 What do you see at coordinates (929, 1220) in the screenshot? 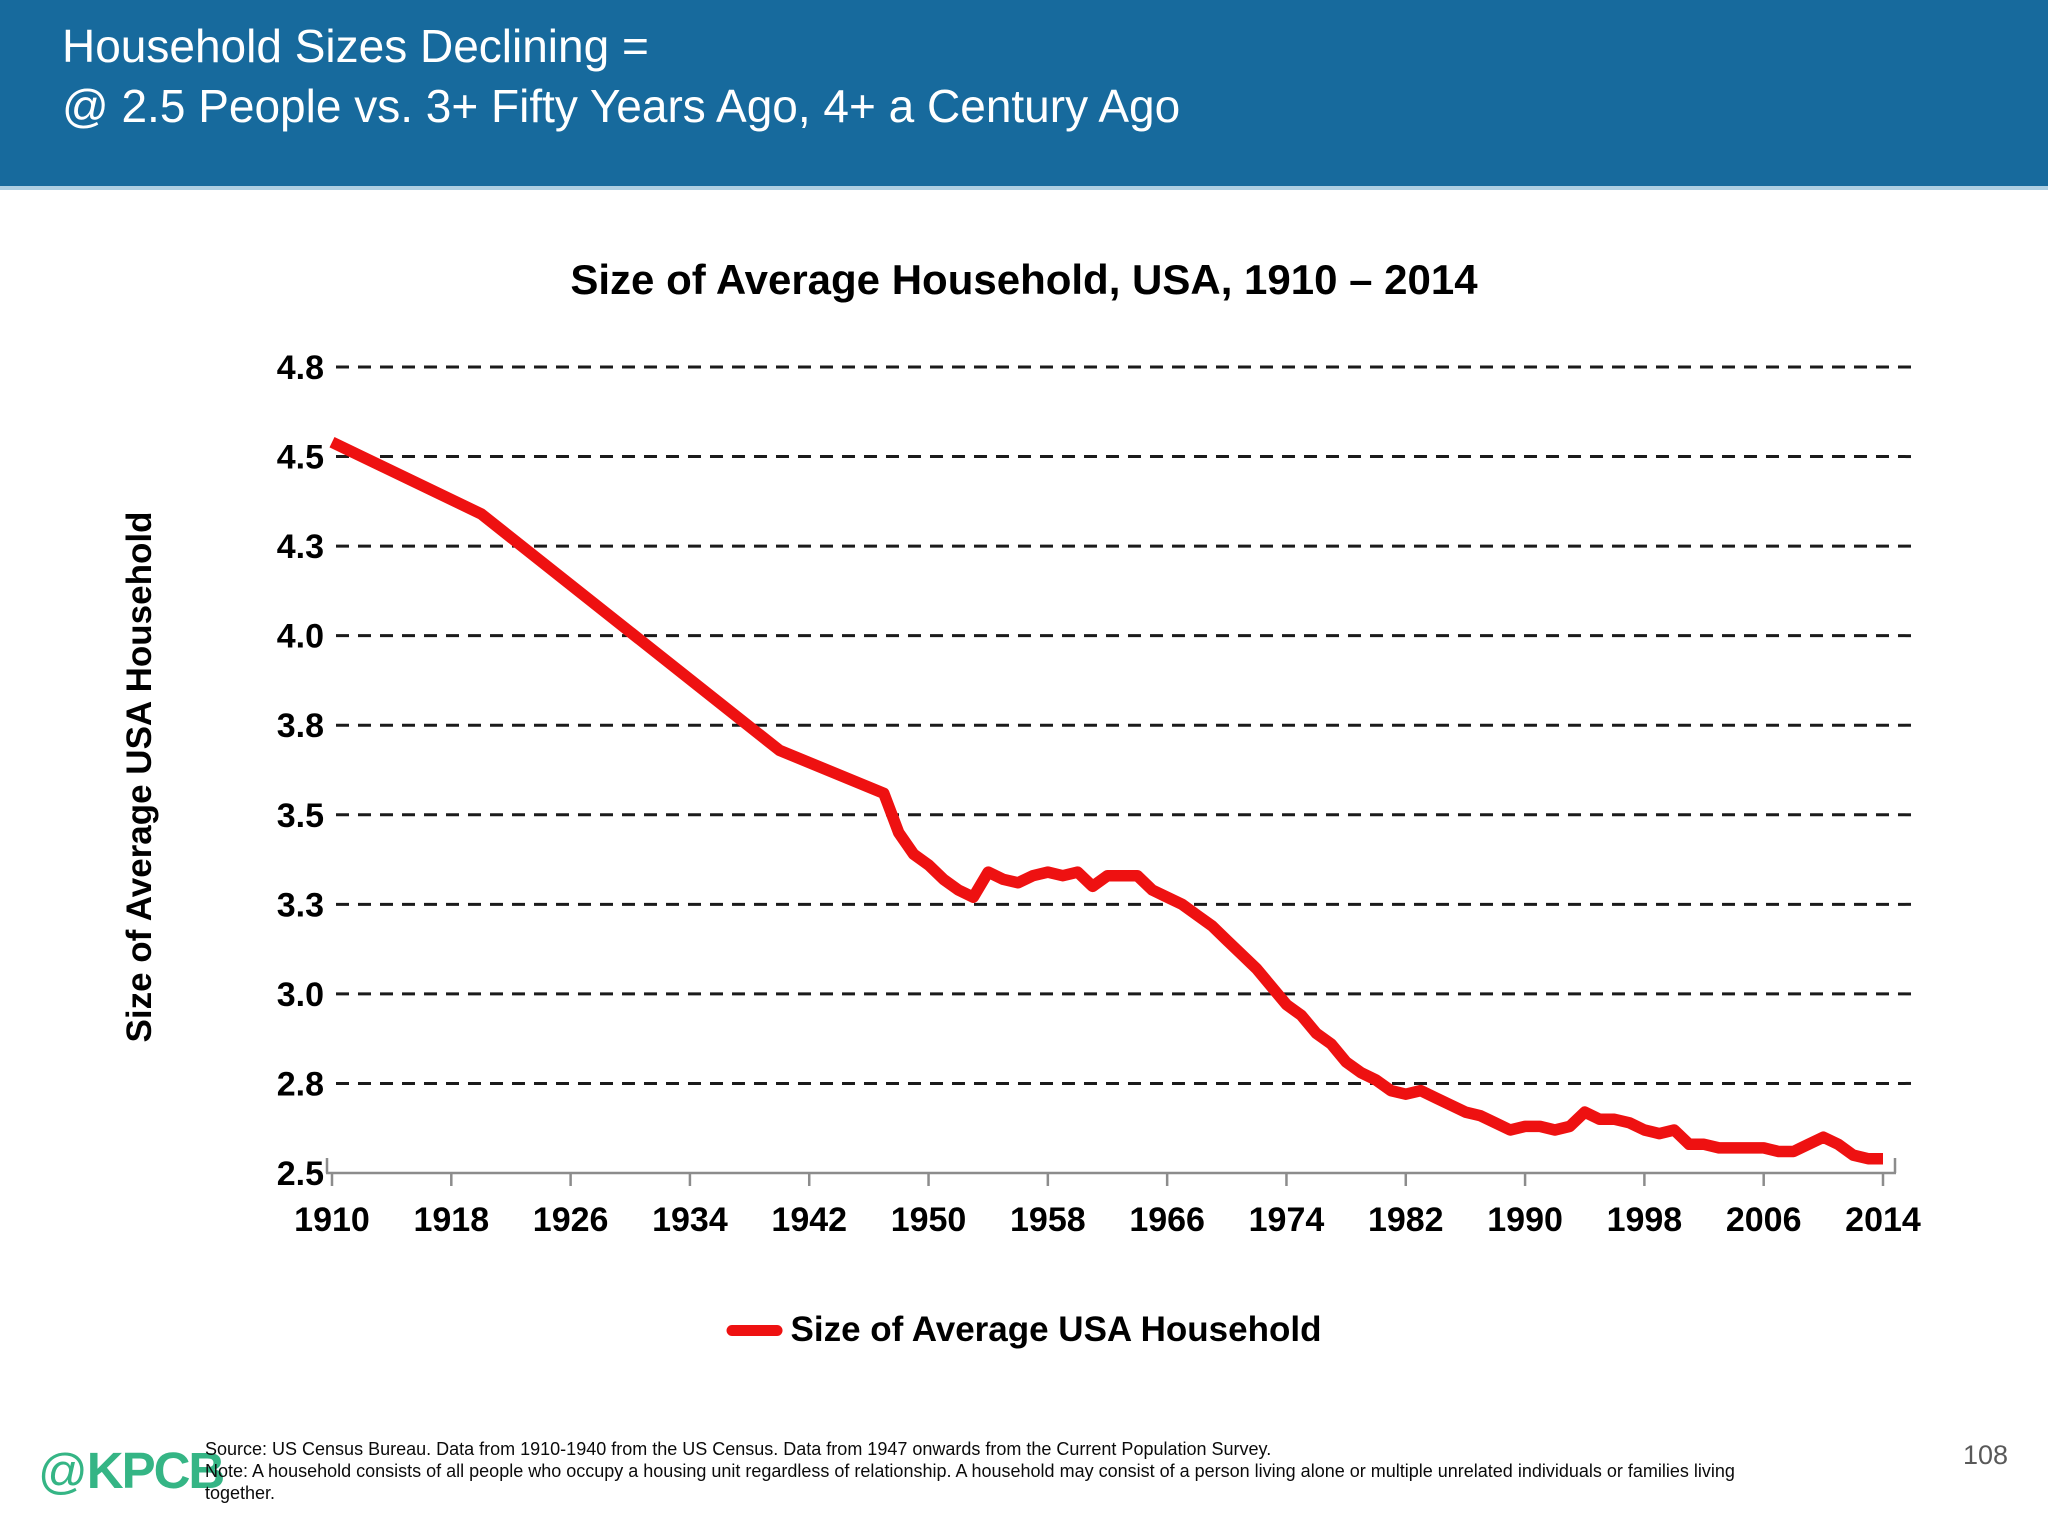
I see `x-tick-label: 1950` at bounding box center [929, 1220].